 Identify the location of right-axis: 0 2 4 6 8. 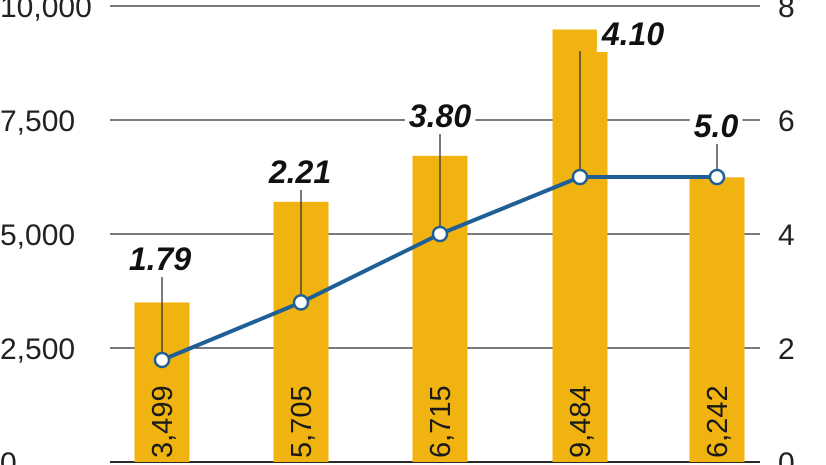
(786, 232).